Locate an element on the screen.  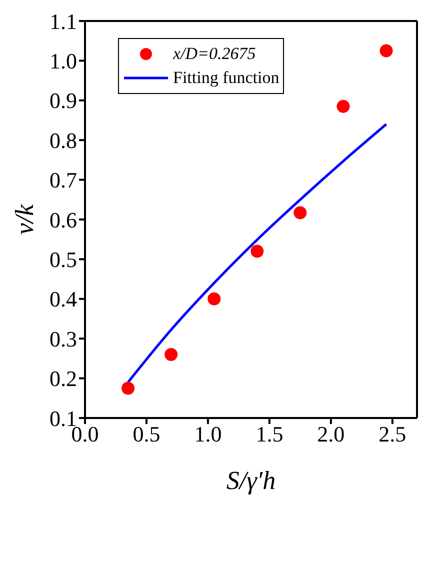
x-tick-label: 1.0 is located at coordinates (208, 434).